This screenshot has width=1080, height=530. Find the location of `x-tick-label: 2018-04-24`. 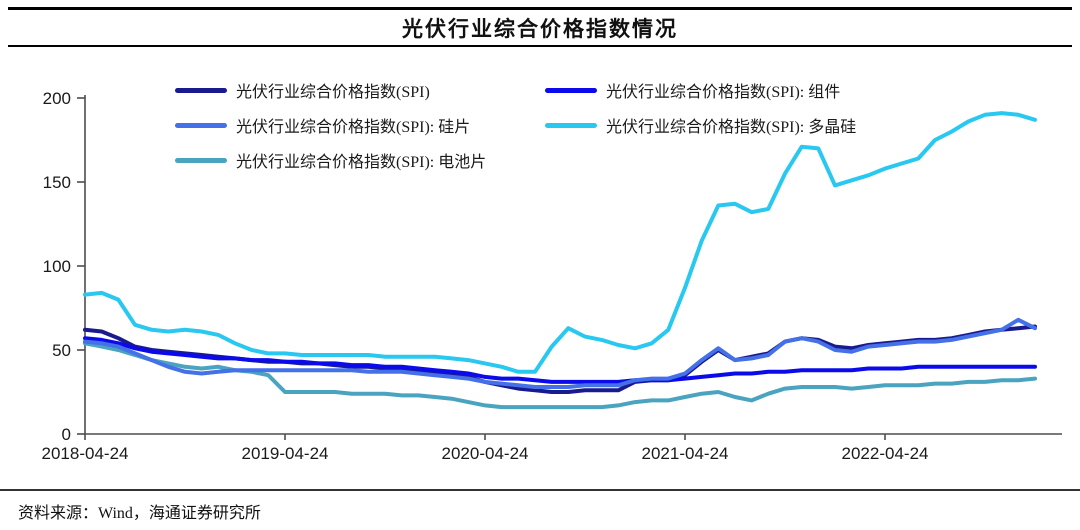

x-tick-label: 2018-04-24 is located at coordinates (85, 453).